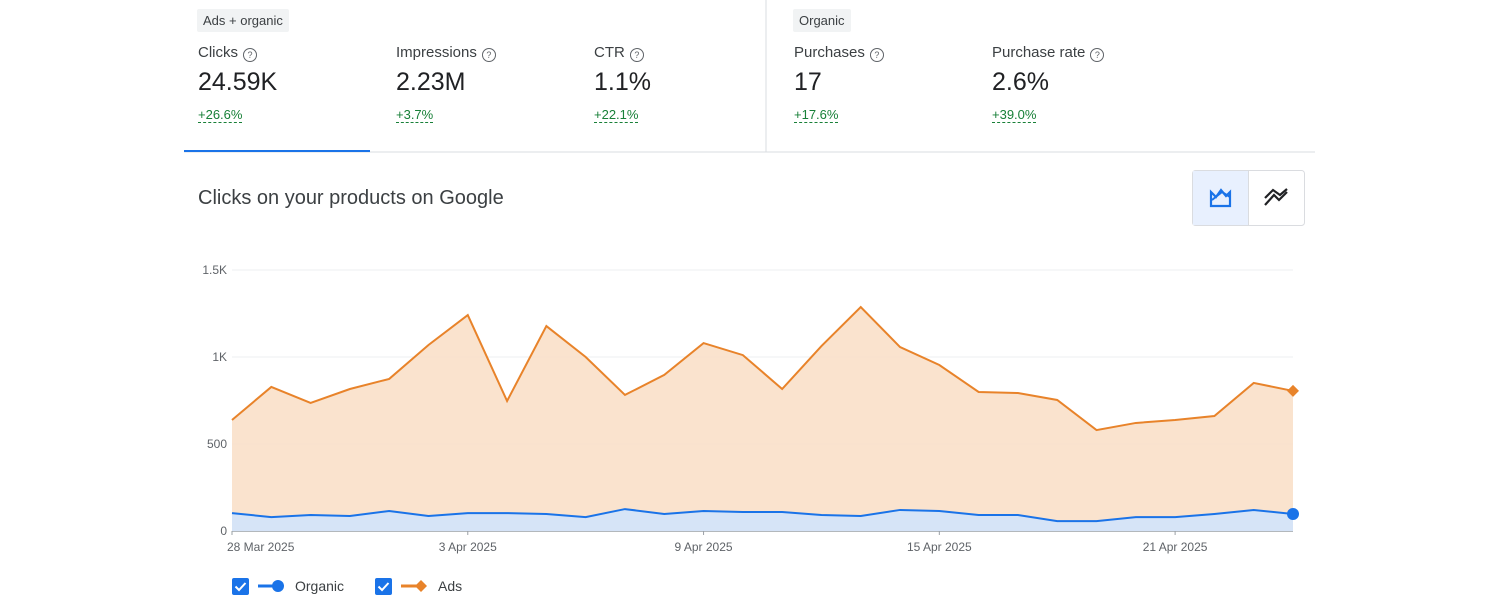 This screenshot has height=600, width=1500. I want to click on area-view-button, so click(1220, 198).